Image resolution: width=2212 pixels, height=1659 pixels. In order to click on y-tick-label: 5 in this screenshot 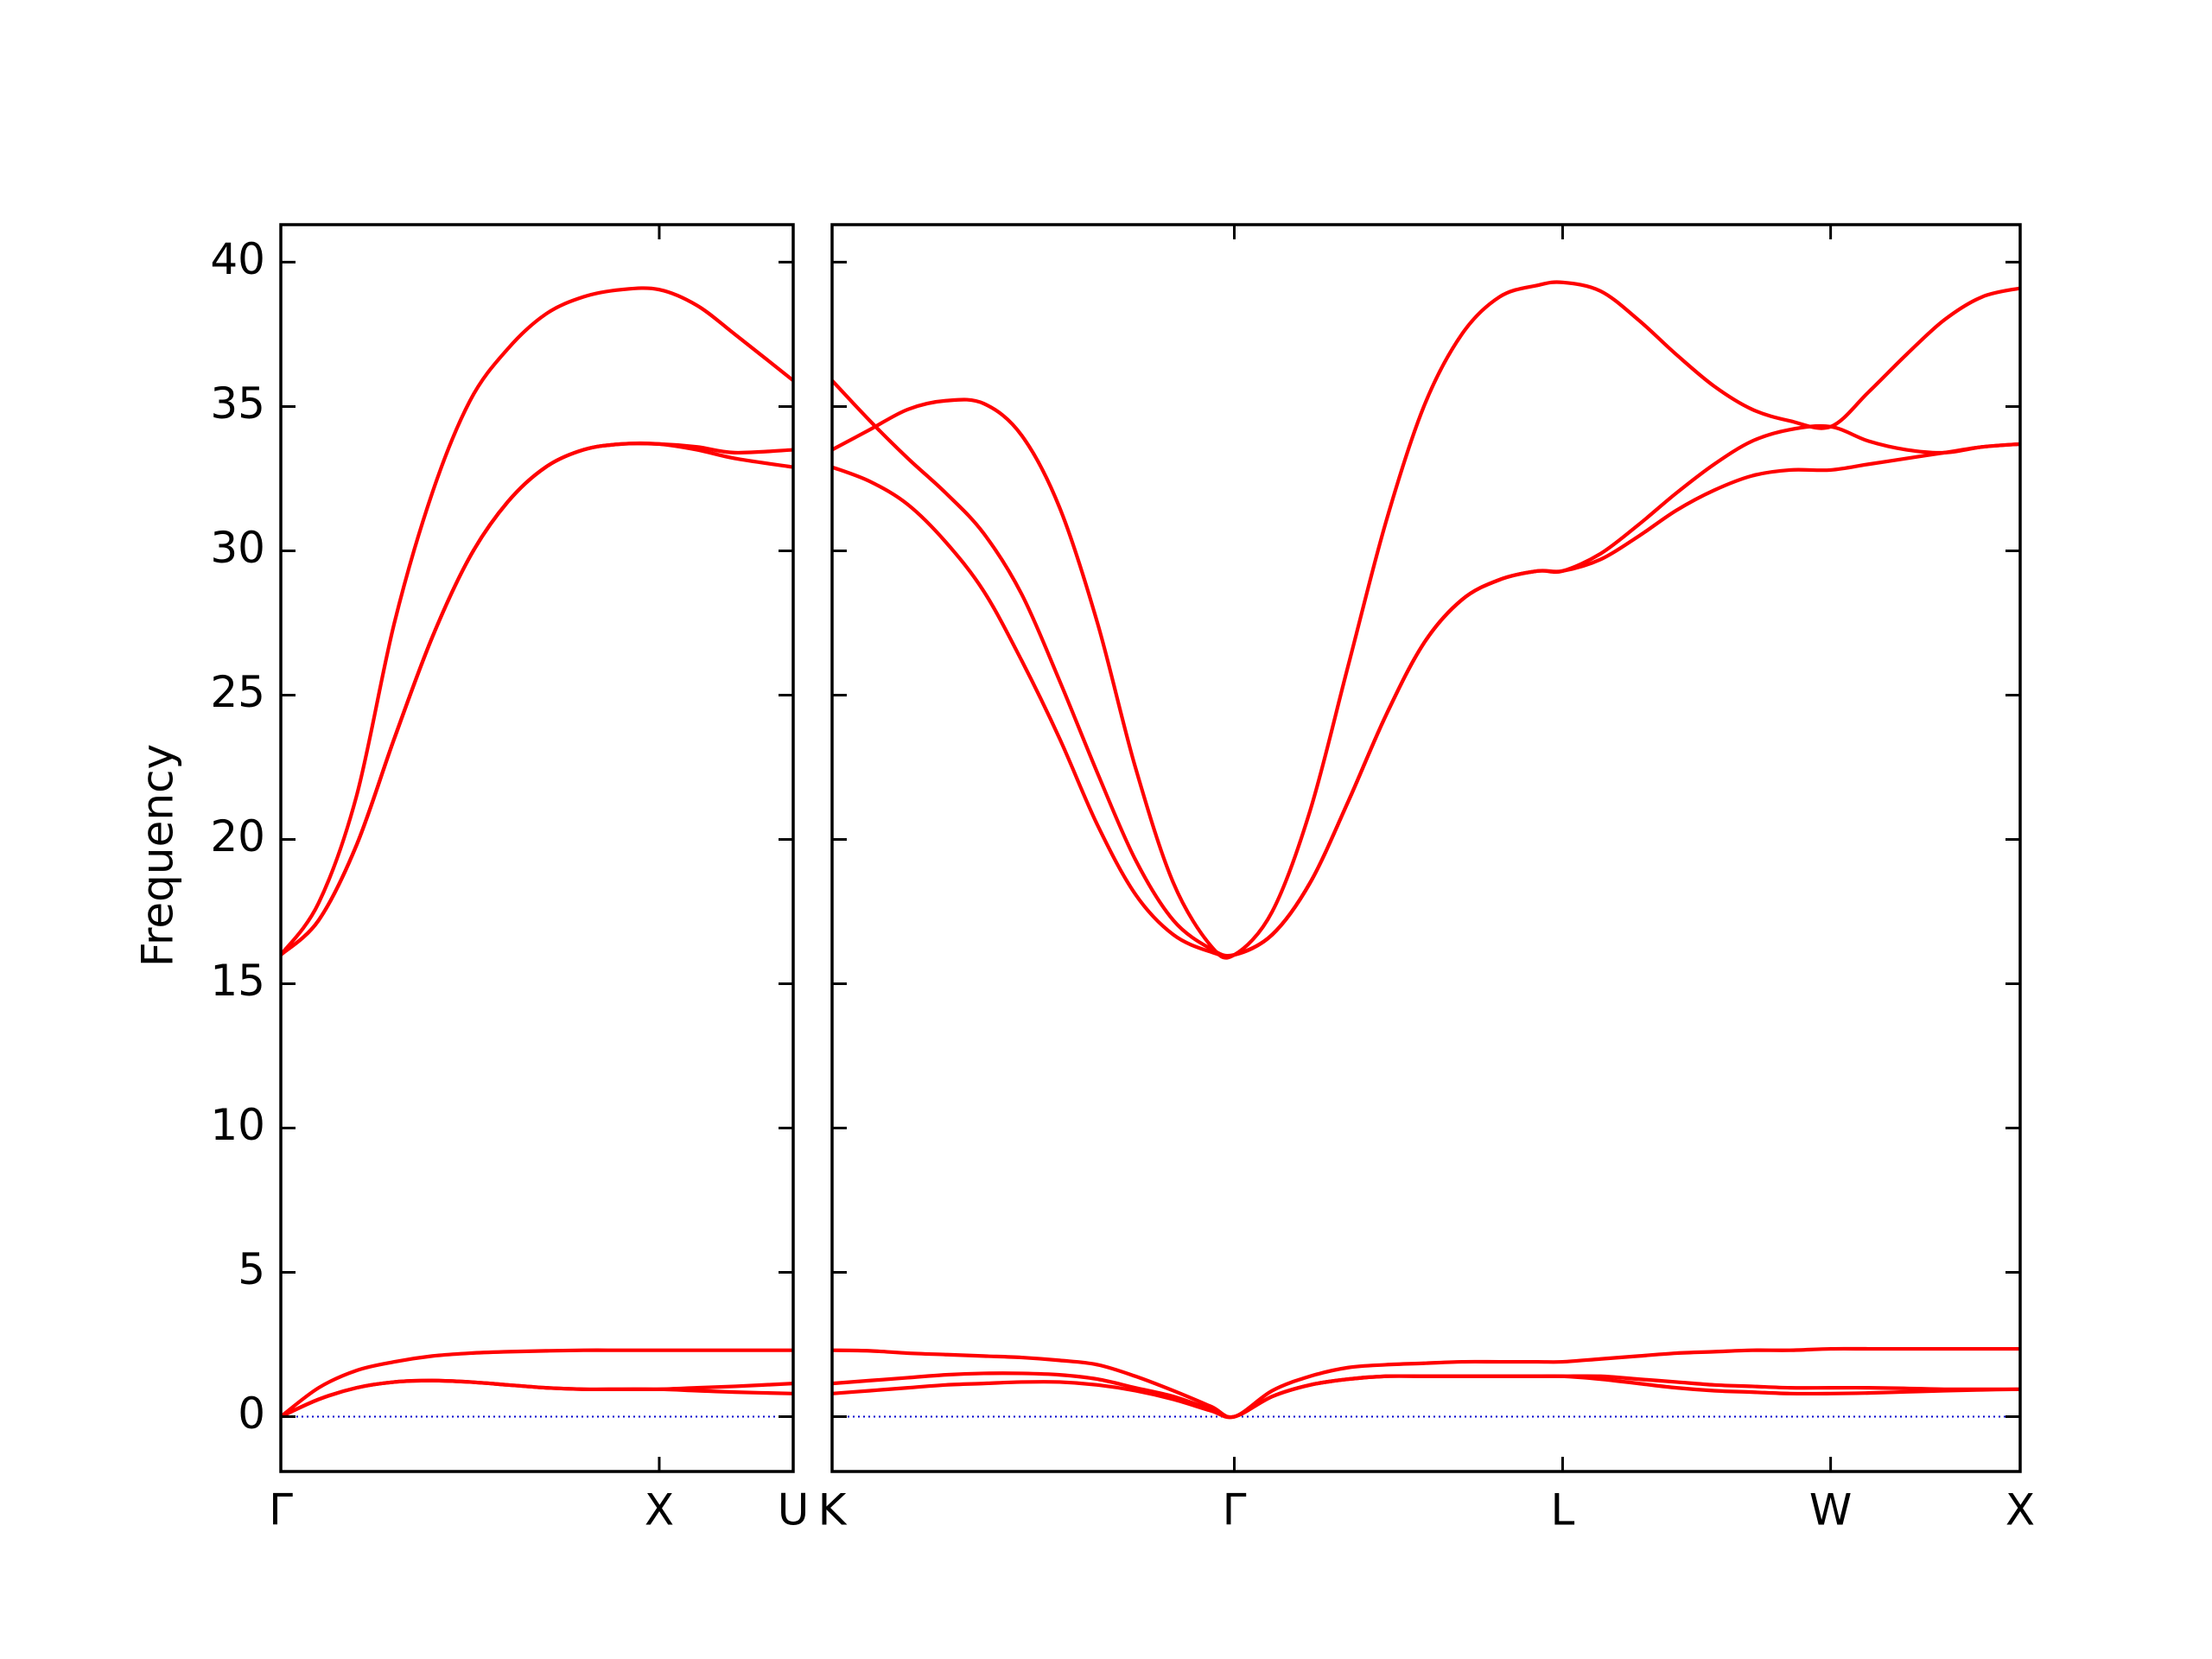, I will do `click(251, 1269)`.